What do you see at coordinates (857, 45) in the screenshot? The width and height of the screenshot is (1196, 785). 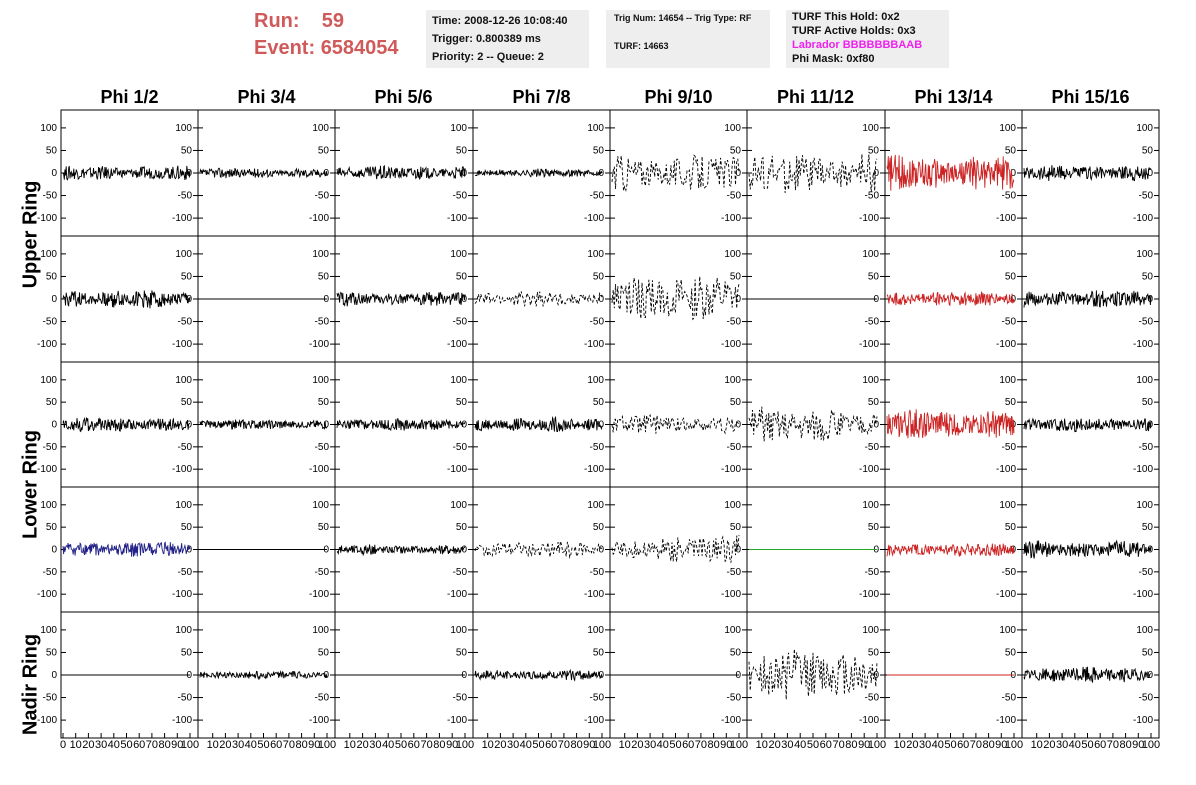 I see `labrador-text: Labrador BBBBBBBAAB` at bounding box center [857, 45].